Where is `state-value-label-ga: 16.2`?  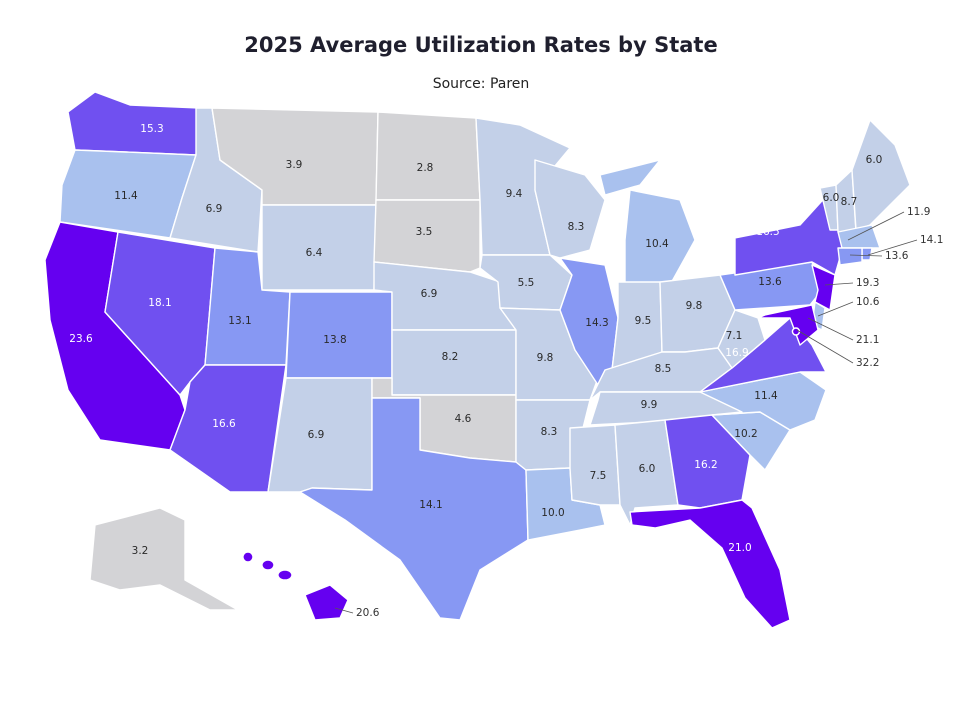 state-value-label-ga: 16.2 is located at coordinates (705, 465).